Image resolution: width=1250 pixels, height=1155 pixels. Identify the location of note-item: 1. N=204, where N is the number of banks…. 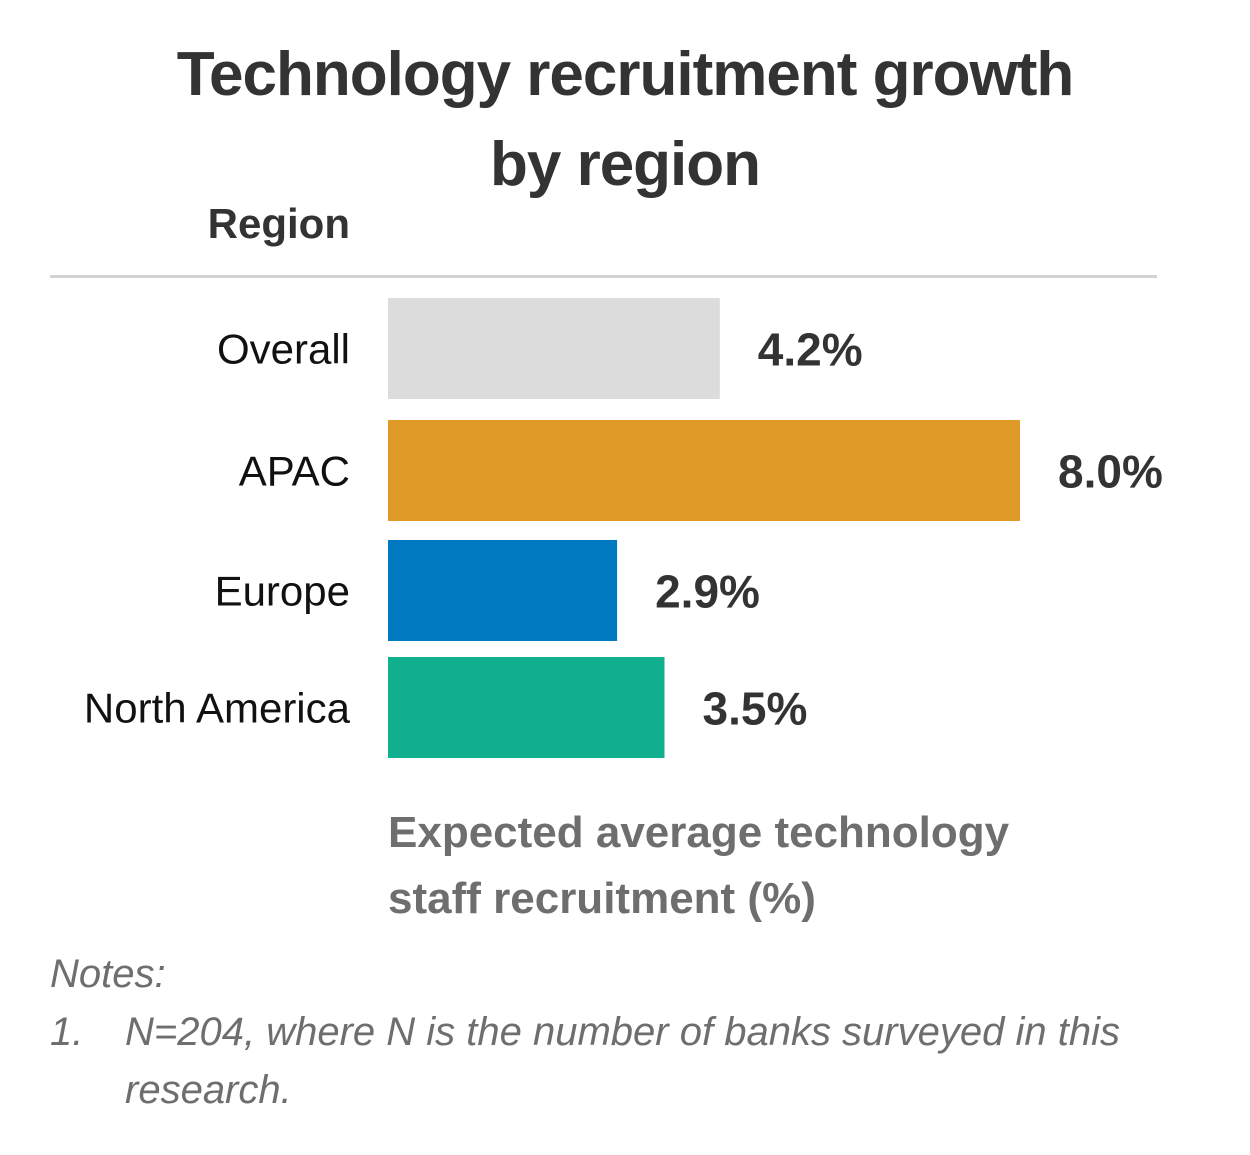
(637, 1061).